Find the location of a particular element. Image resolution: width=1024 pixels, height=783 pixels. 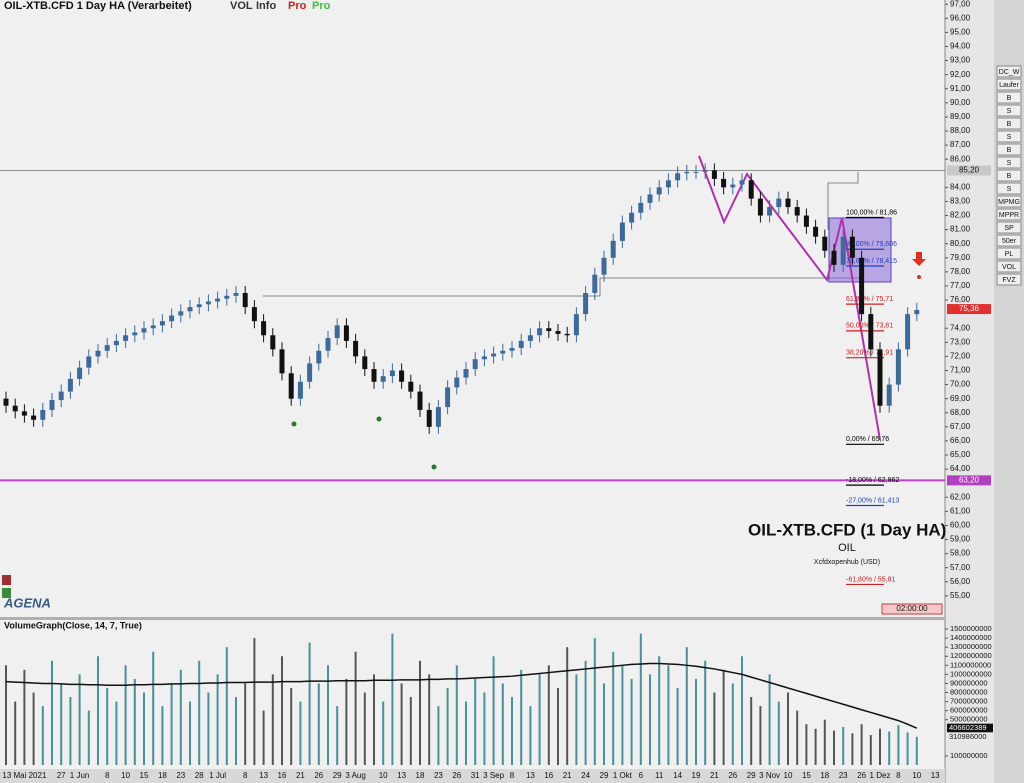

toolbar-label: FVZ is located at coordinates (1009, 280).